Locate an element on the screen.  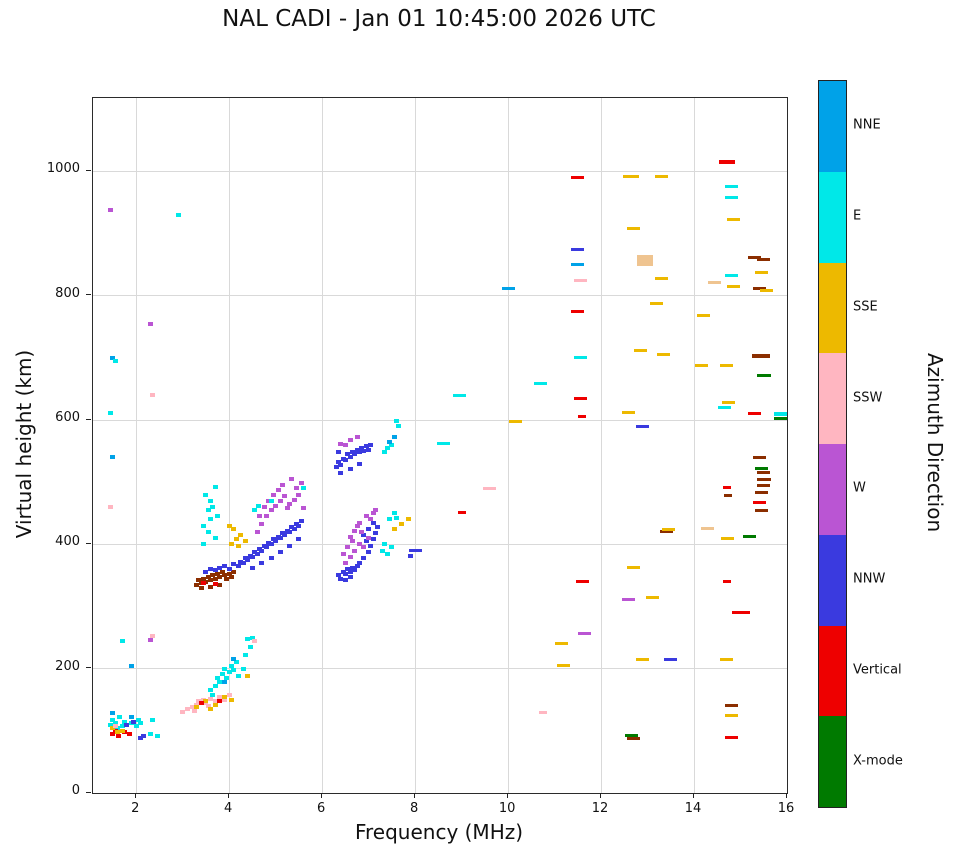
y-axis-label: Virtual height (km) is located at coordinates (24, 444).